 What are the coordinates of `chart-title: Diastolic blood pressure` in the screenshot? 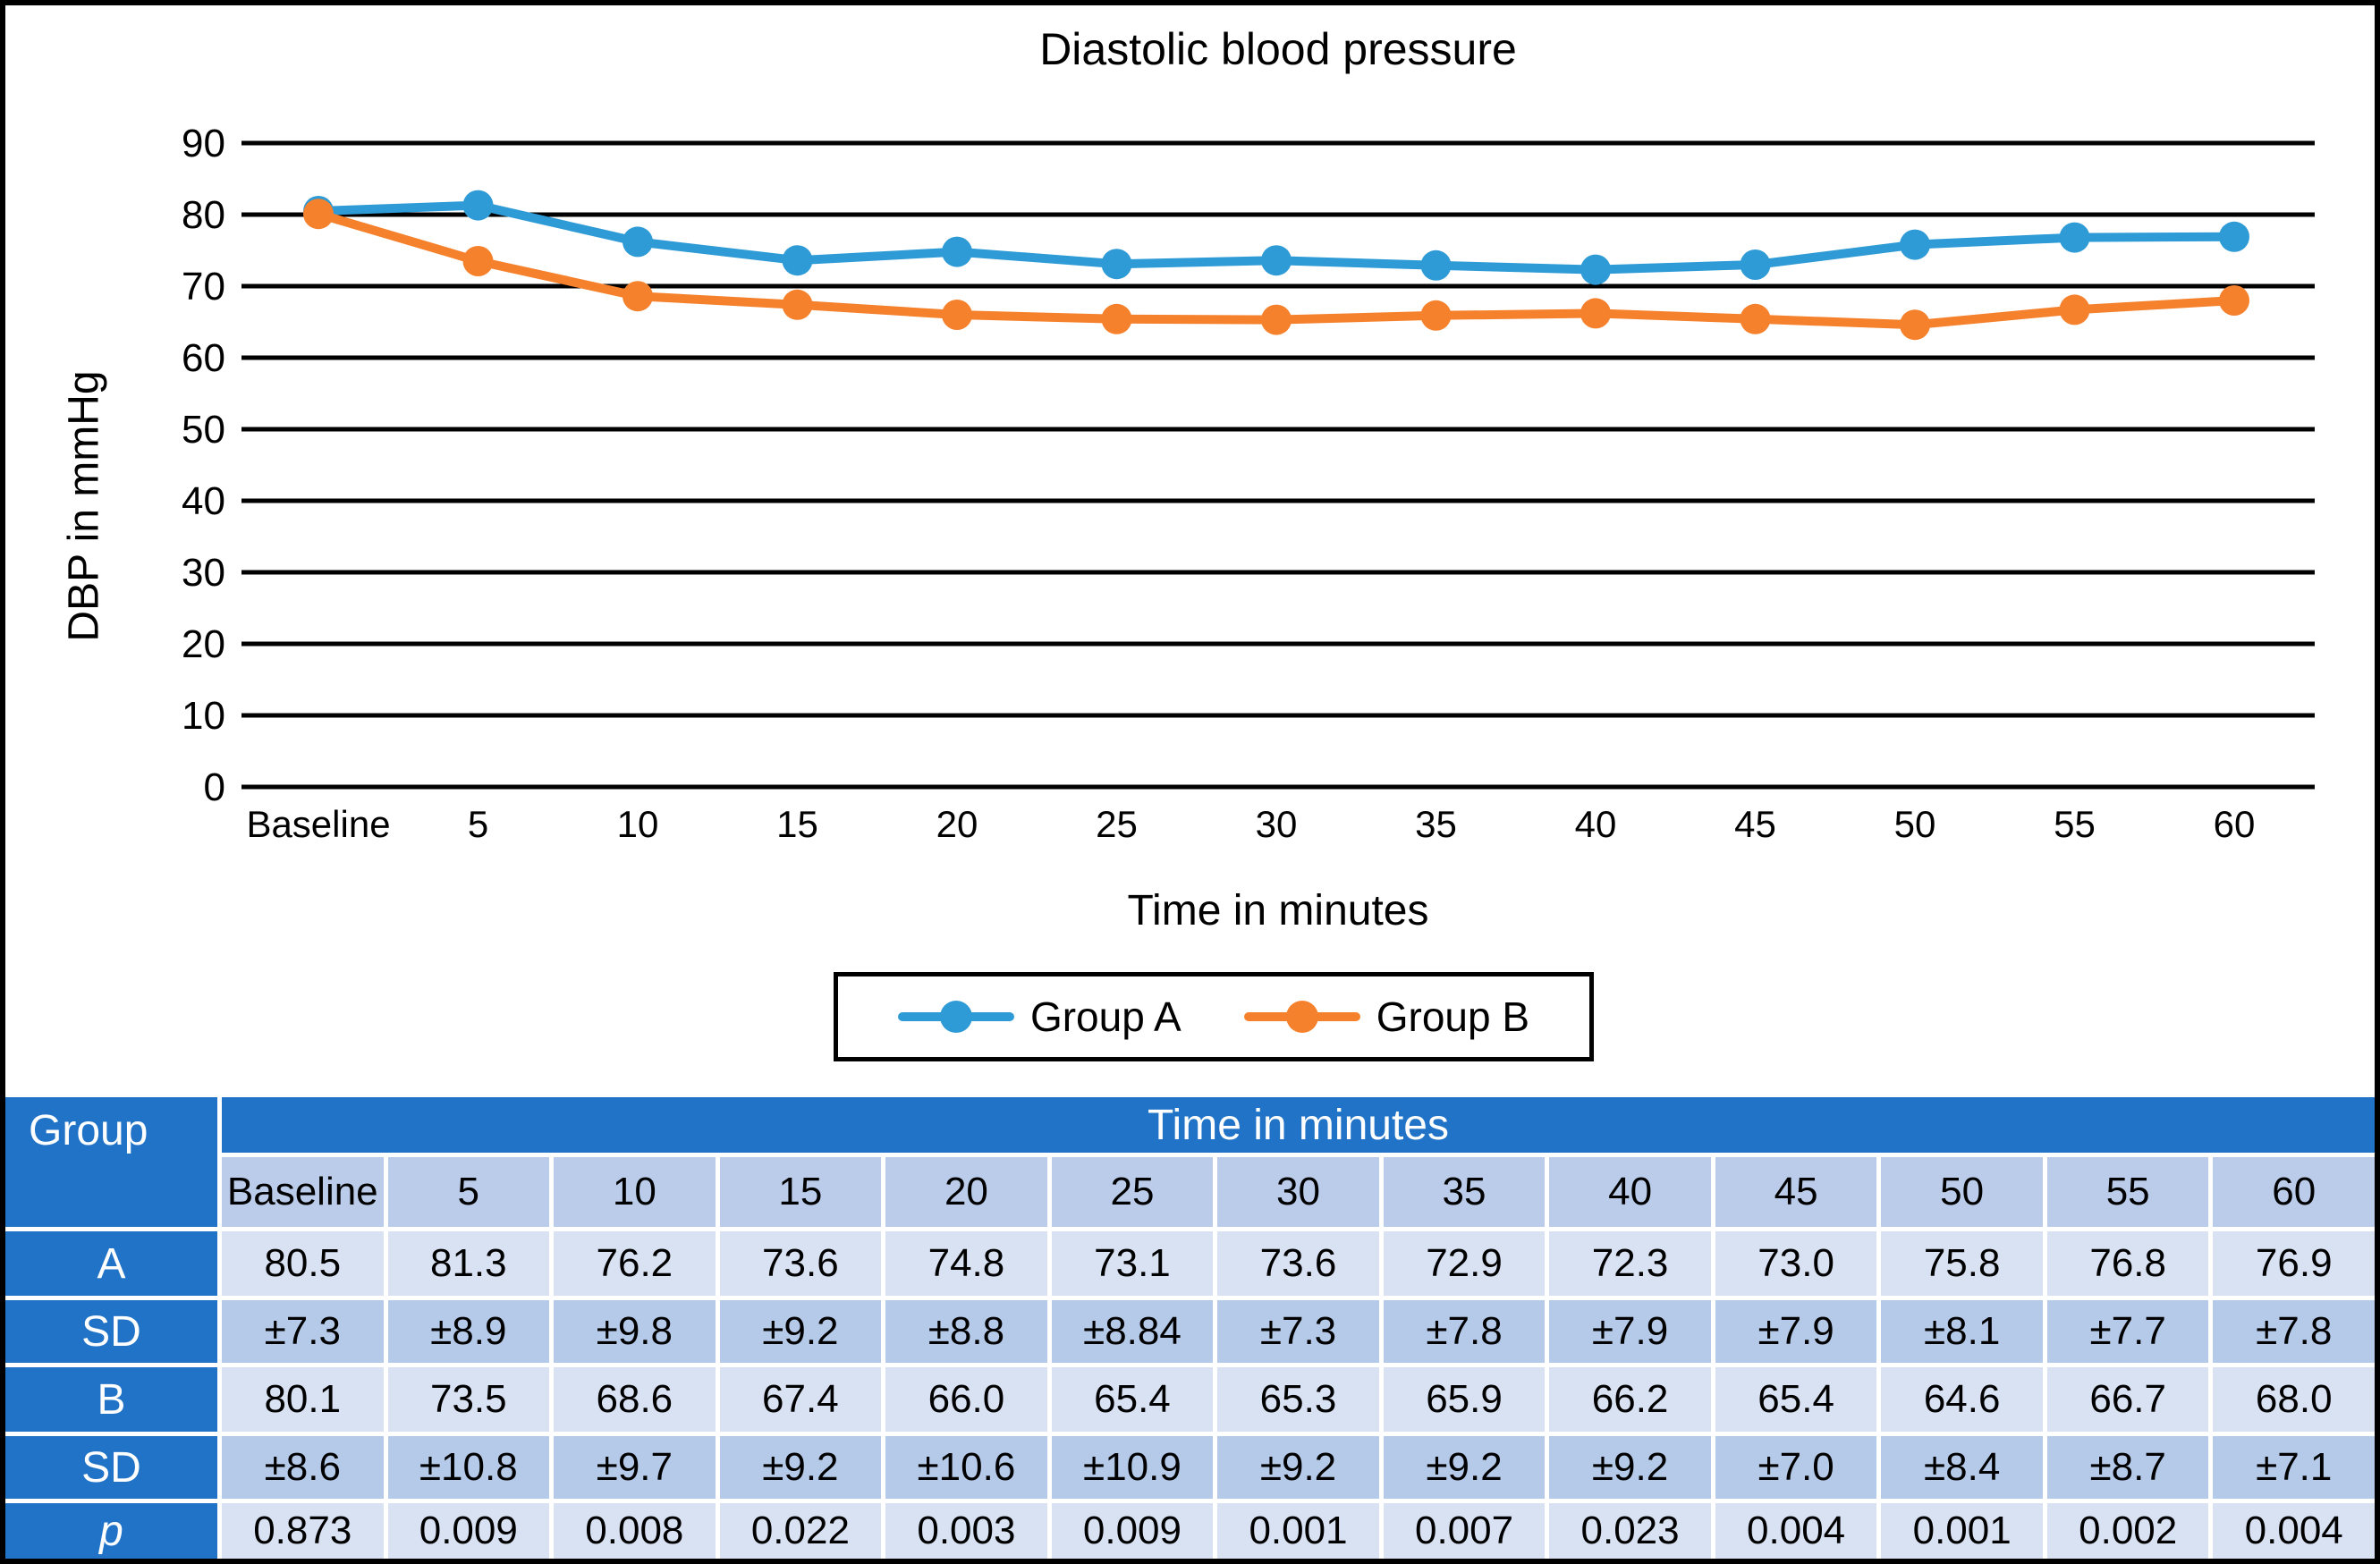 It's located at (1278, 49).